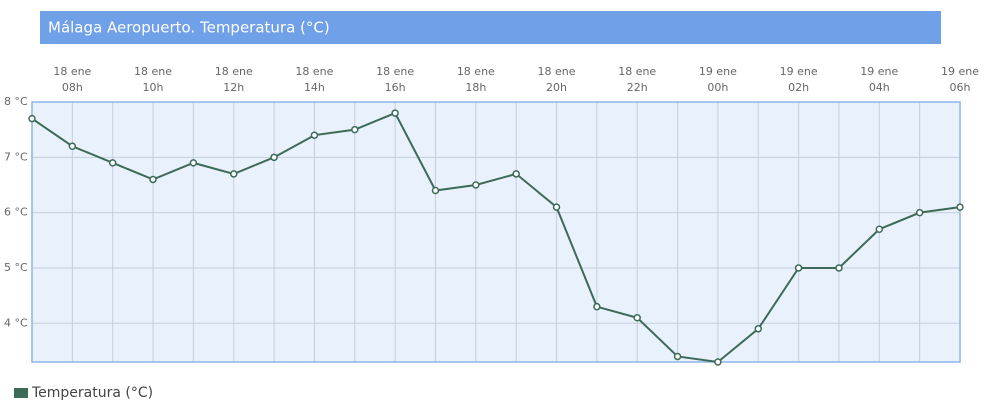 Image resolution: width=985 pixels, height=401 pixels. I want to click on y-tick-label: 8 °C, so click(16, 101).